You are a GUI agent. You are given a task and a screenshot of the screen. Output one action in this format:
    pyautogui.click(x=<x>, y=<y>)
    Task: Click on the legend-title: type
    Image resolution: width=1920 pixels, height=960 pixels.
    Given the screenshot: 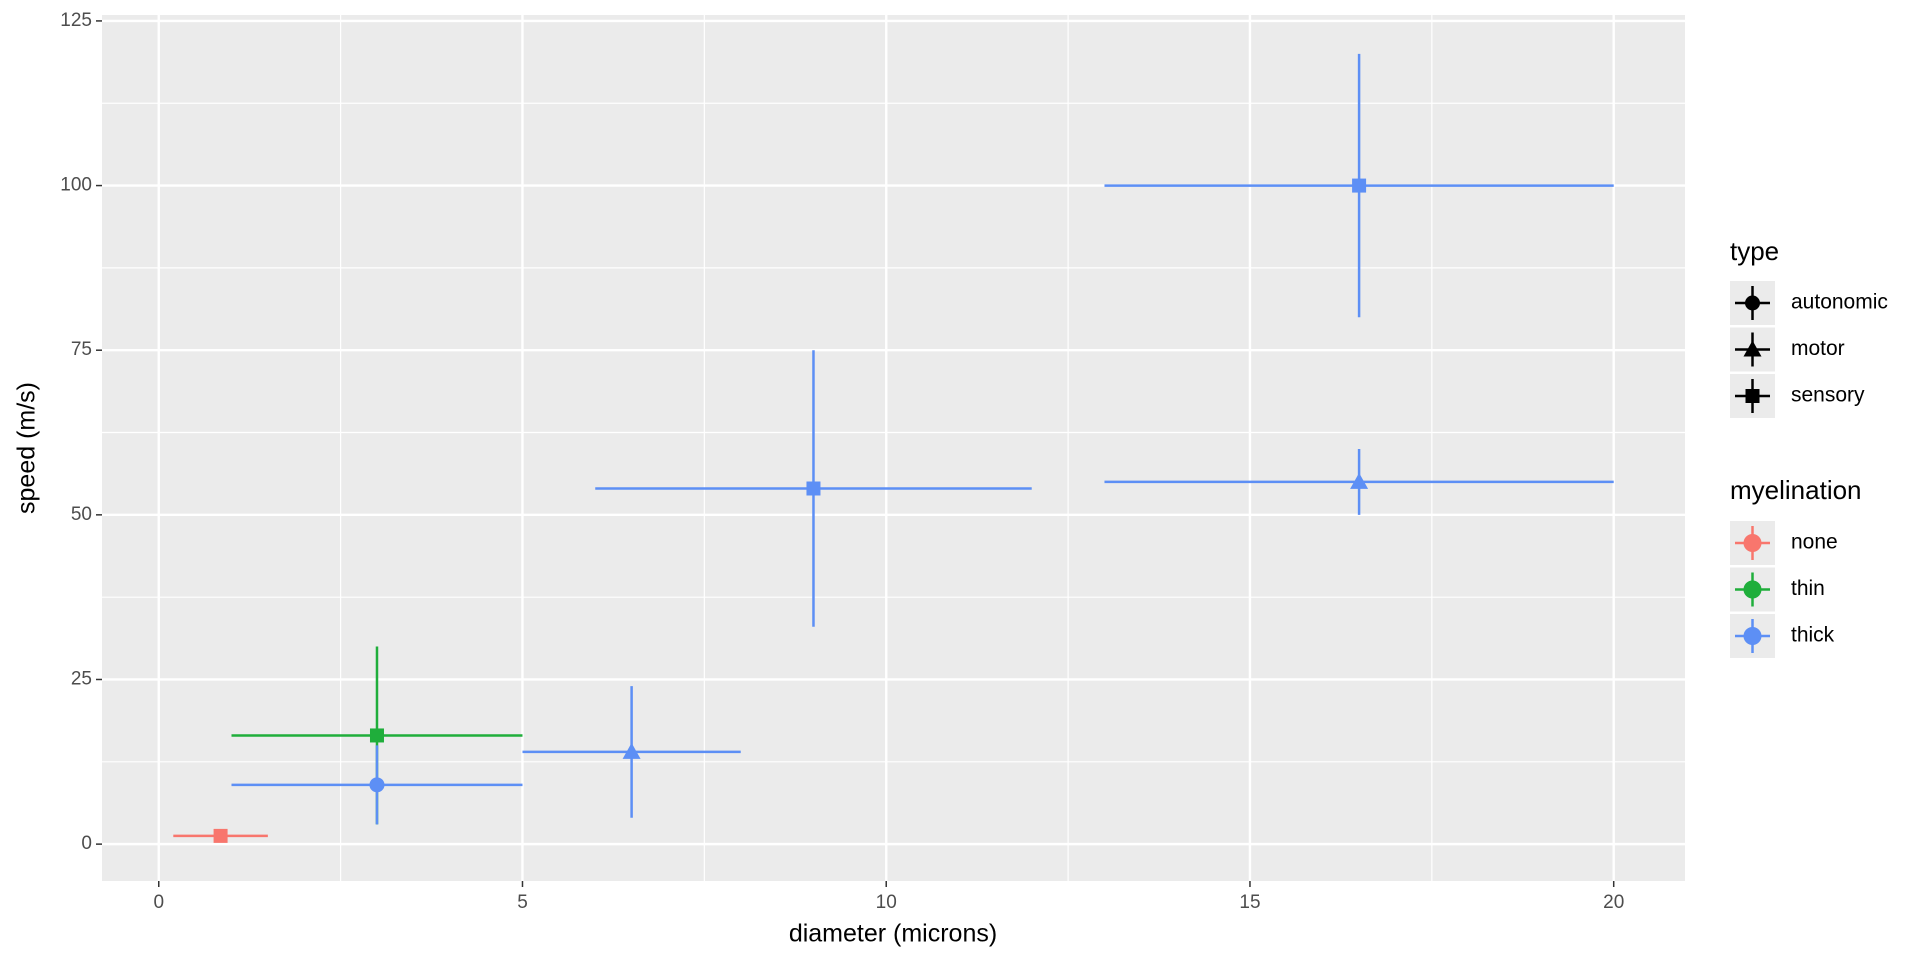 What is the action you would take?
    pyautogui.click(x=1754, y=251)
    